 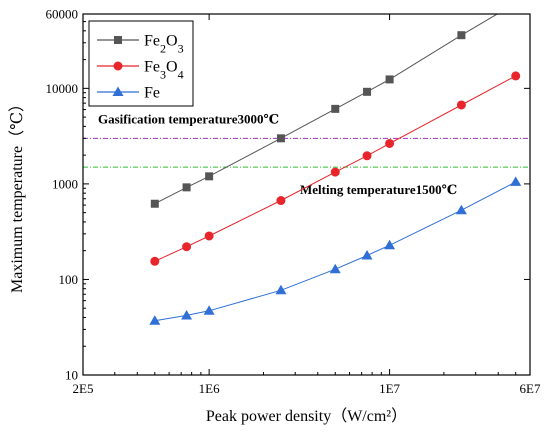 I want to click on legend-label: Fe3O4, so click(x=164, y=70).